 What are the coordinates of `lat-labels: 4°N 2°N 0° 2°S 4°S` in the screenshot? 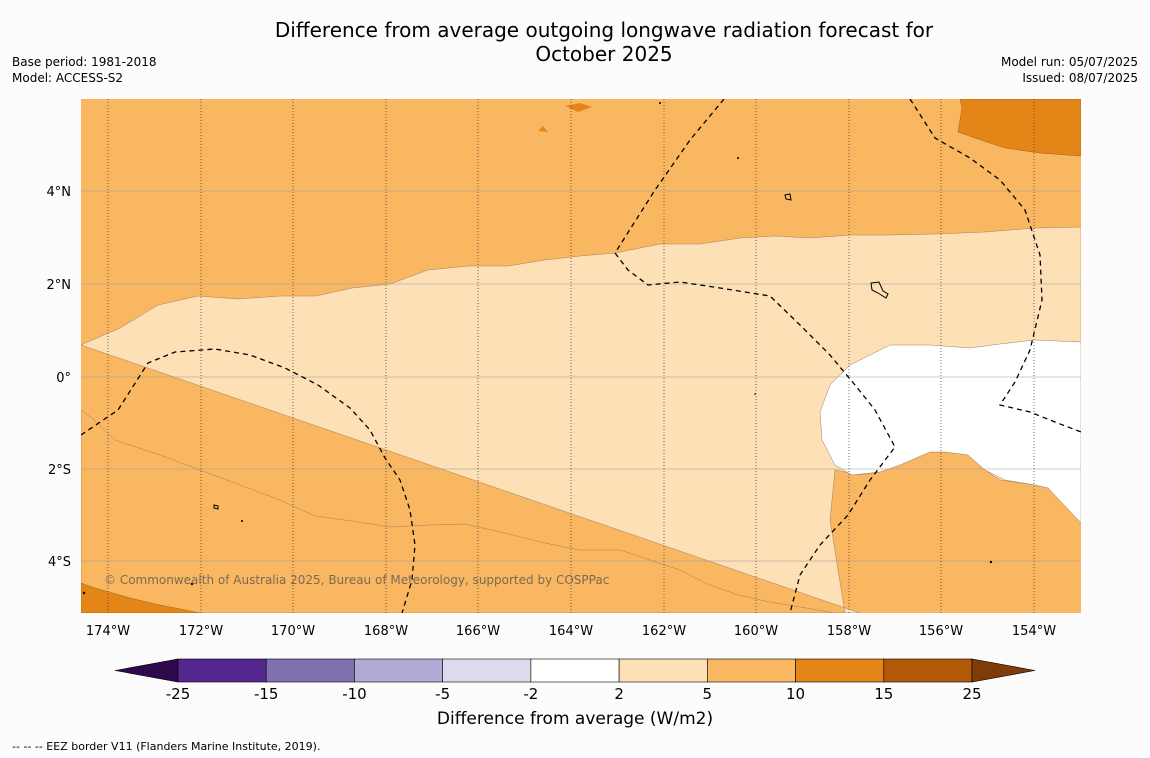 It's located at (59, 377).